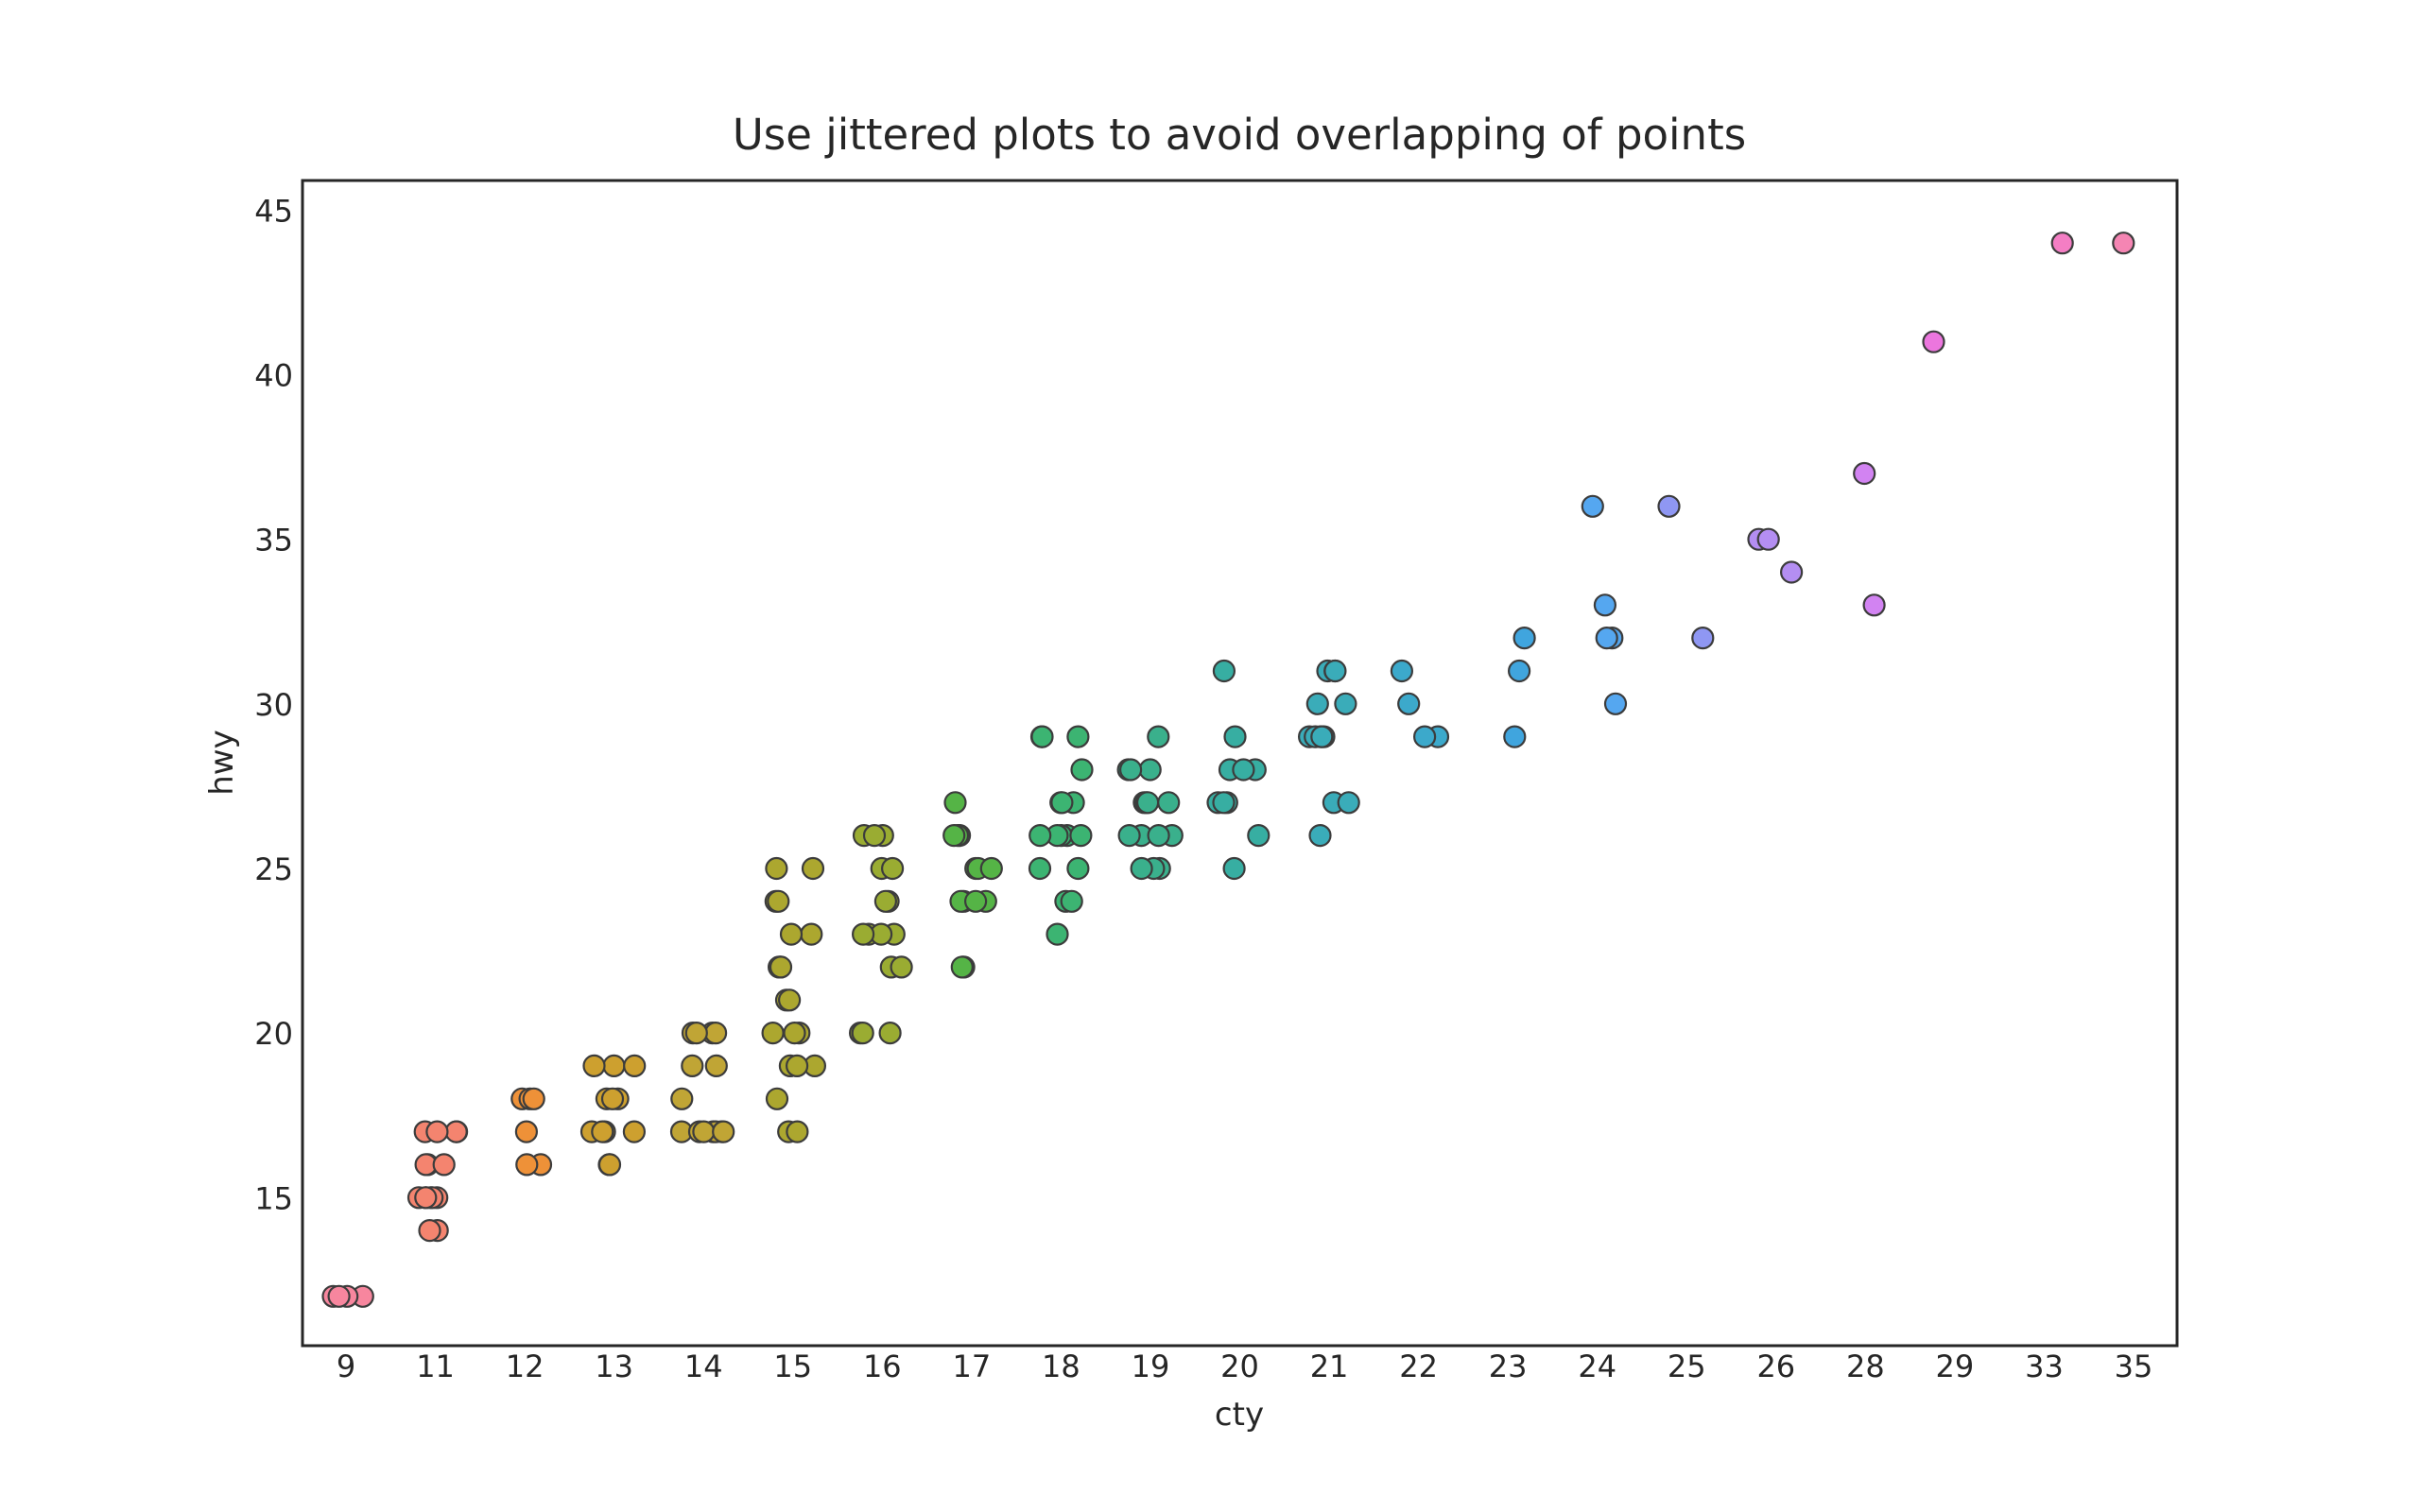  Describe the element at coordinates (1865, 1366) in the screenshot. I see `x-tick-label: 28` at that location.